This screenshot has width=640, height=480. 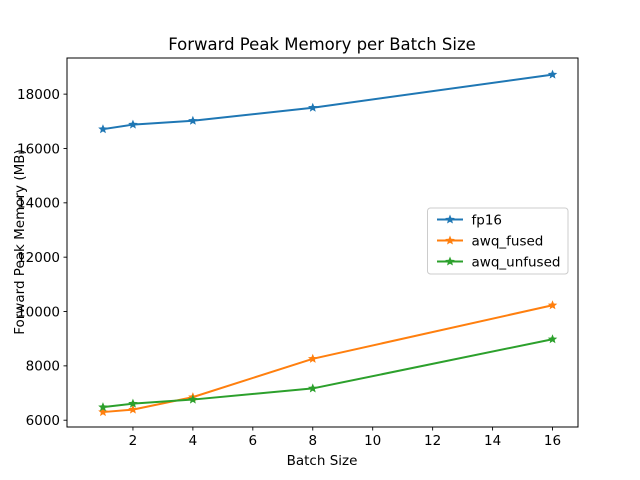 I want to click on y-tick-label: 8000, so click(x=43, y=367).